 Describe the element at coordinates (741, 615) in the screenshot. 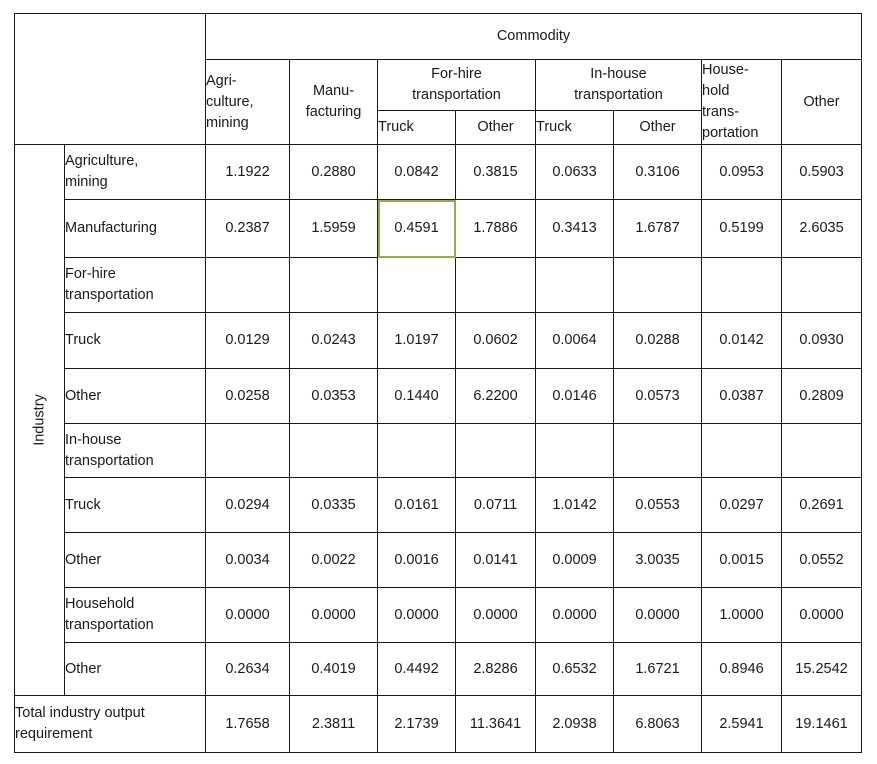

I see `table-cell: 1.0000` at that location.